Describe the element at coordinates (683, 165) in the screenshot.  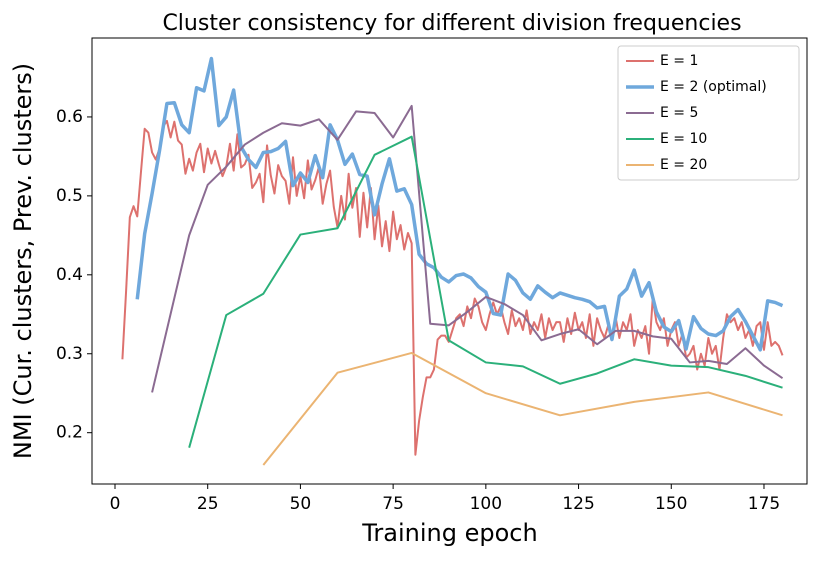
I see `legend-label: E = 20` at that location.